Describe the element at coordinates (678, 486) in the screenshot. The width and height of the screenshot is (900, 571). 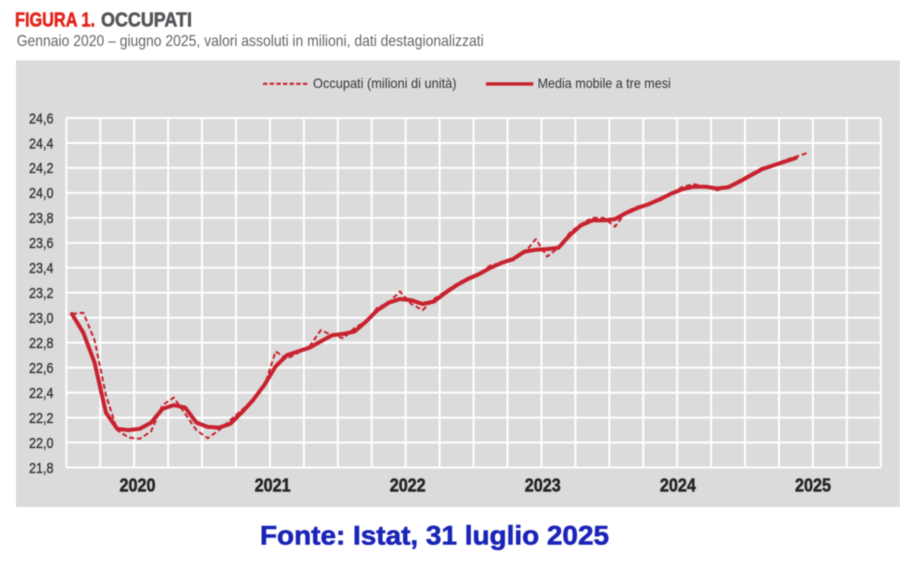
I see `svg-text: 2024` at that location.